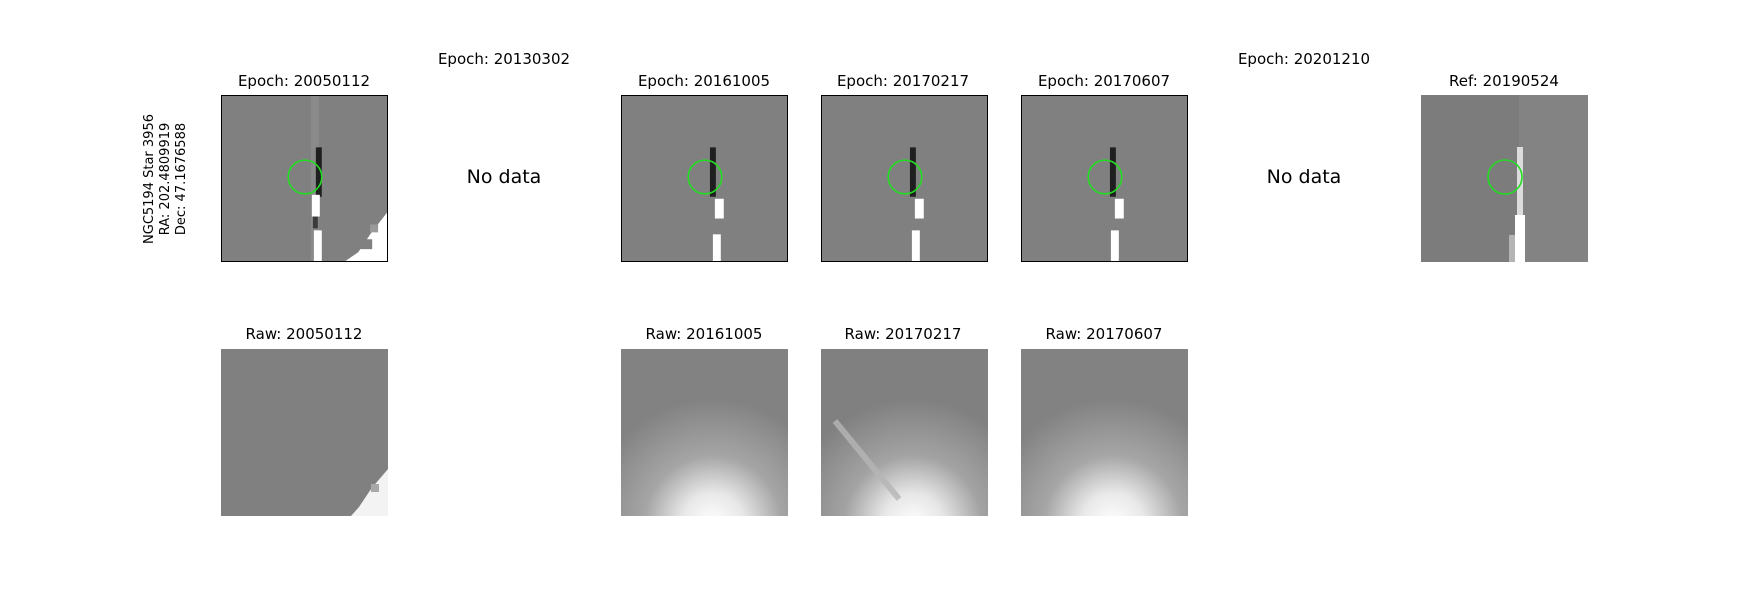  What do you see at coordinates (704, 334) in the screenshot?
I see `raw-label: Raw: 20161005` at bounding box center [704, 334].